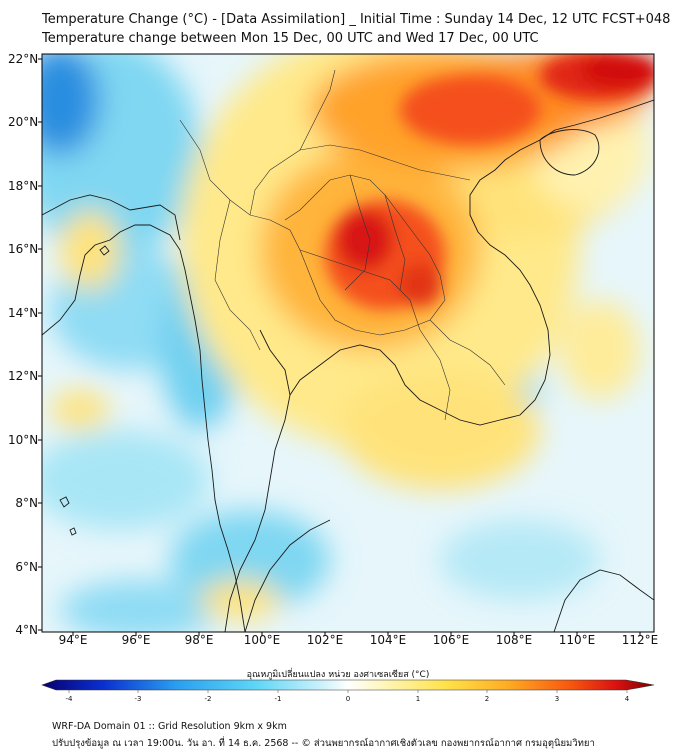 This screenshot has height=756, width=676. Describe the element at coordinates (348, 685) in the screenshot. I see `colorbar` at that location.